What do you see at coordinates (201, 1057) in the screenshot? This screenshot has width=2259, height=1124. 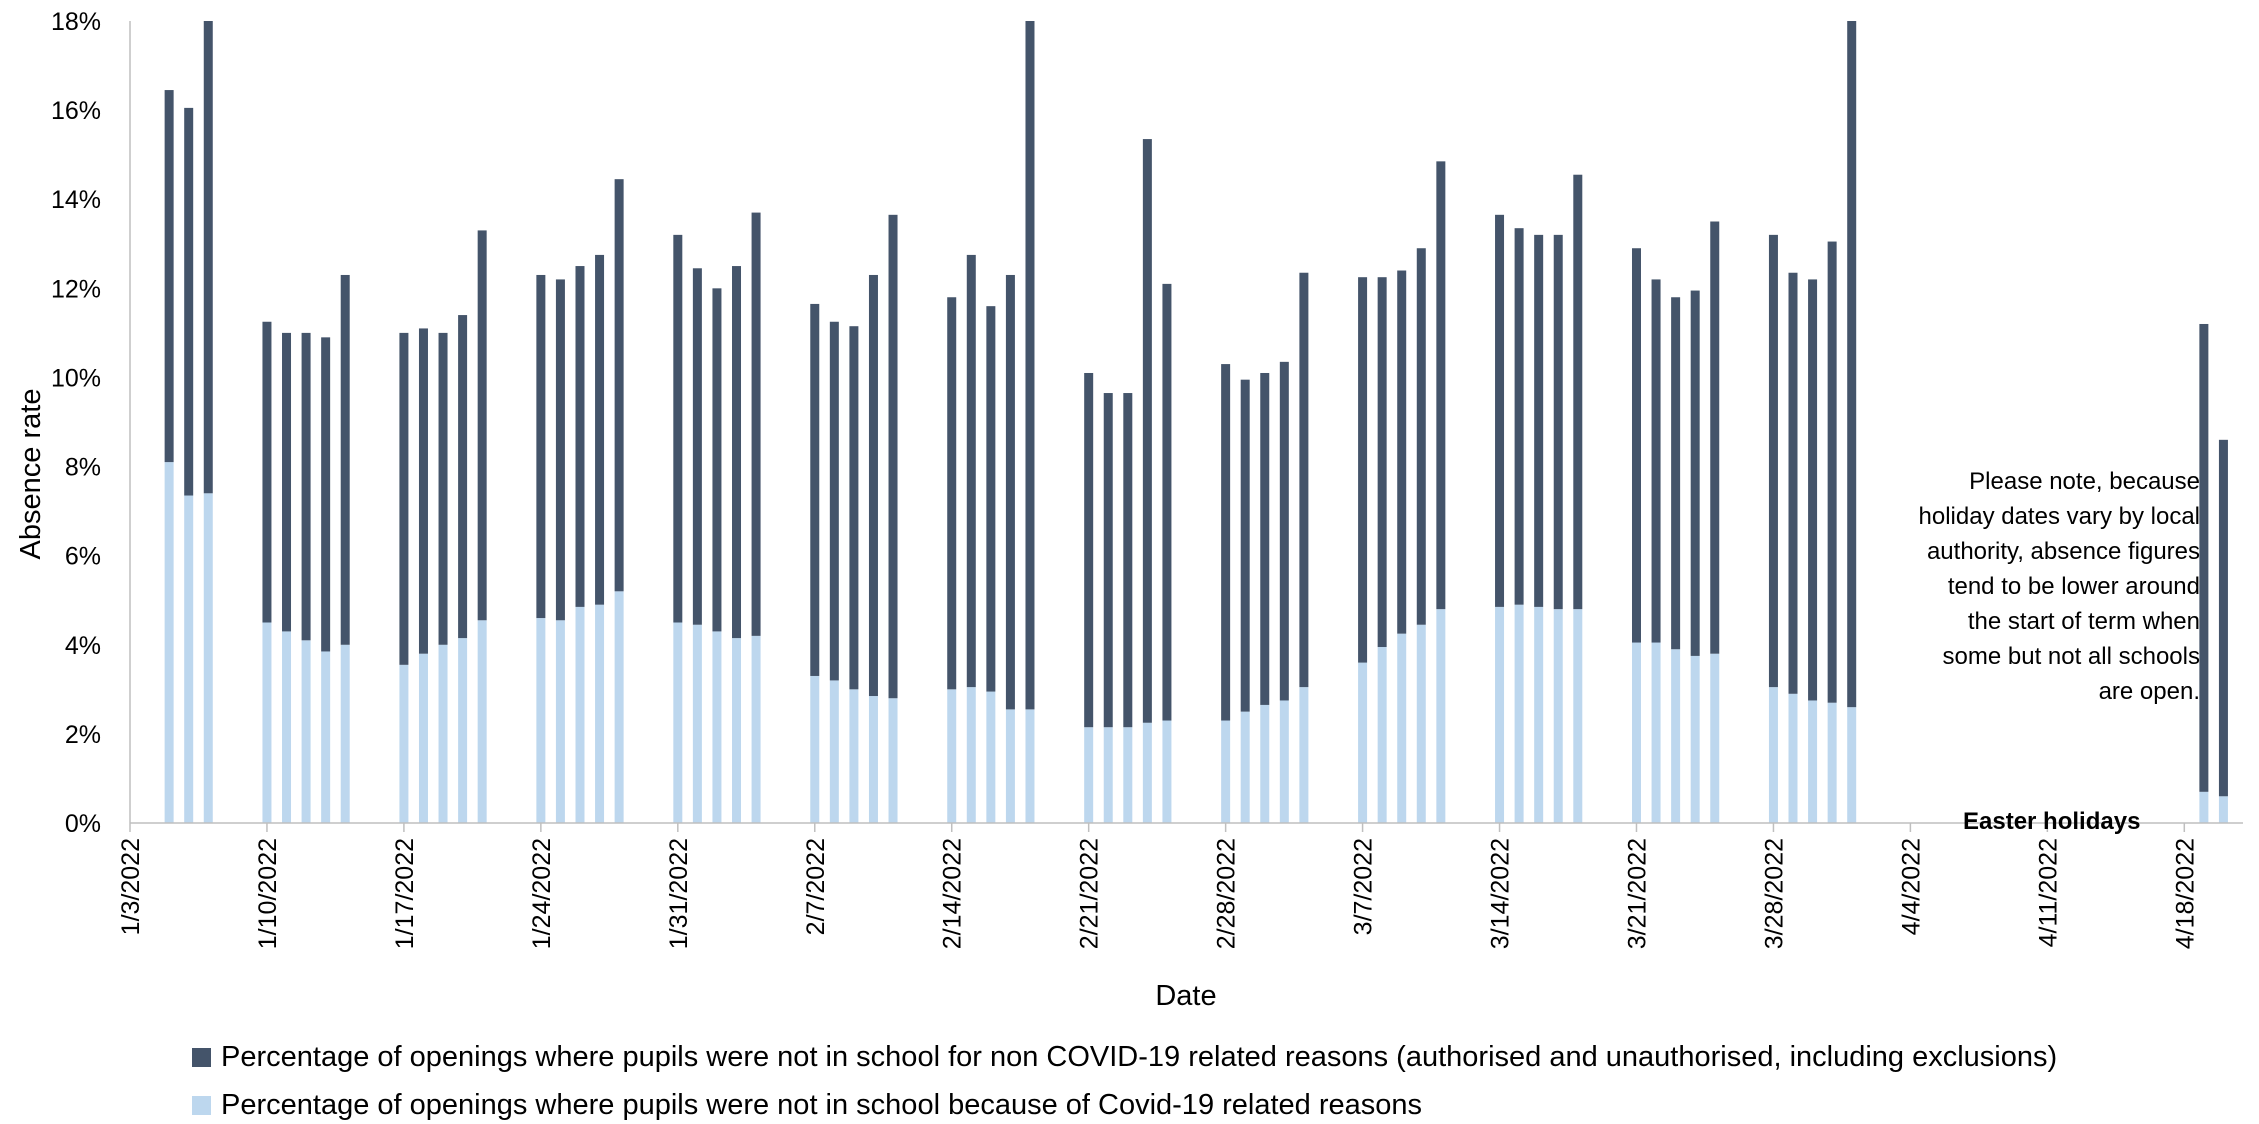 I see `legend-swatch-non-covid` at bounding box center [201, 1057].